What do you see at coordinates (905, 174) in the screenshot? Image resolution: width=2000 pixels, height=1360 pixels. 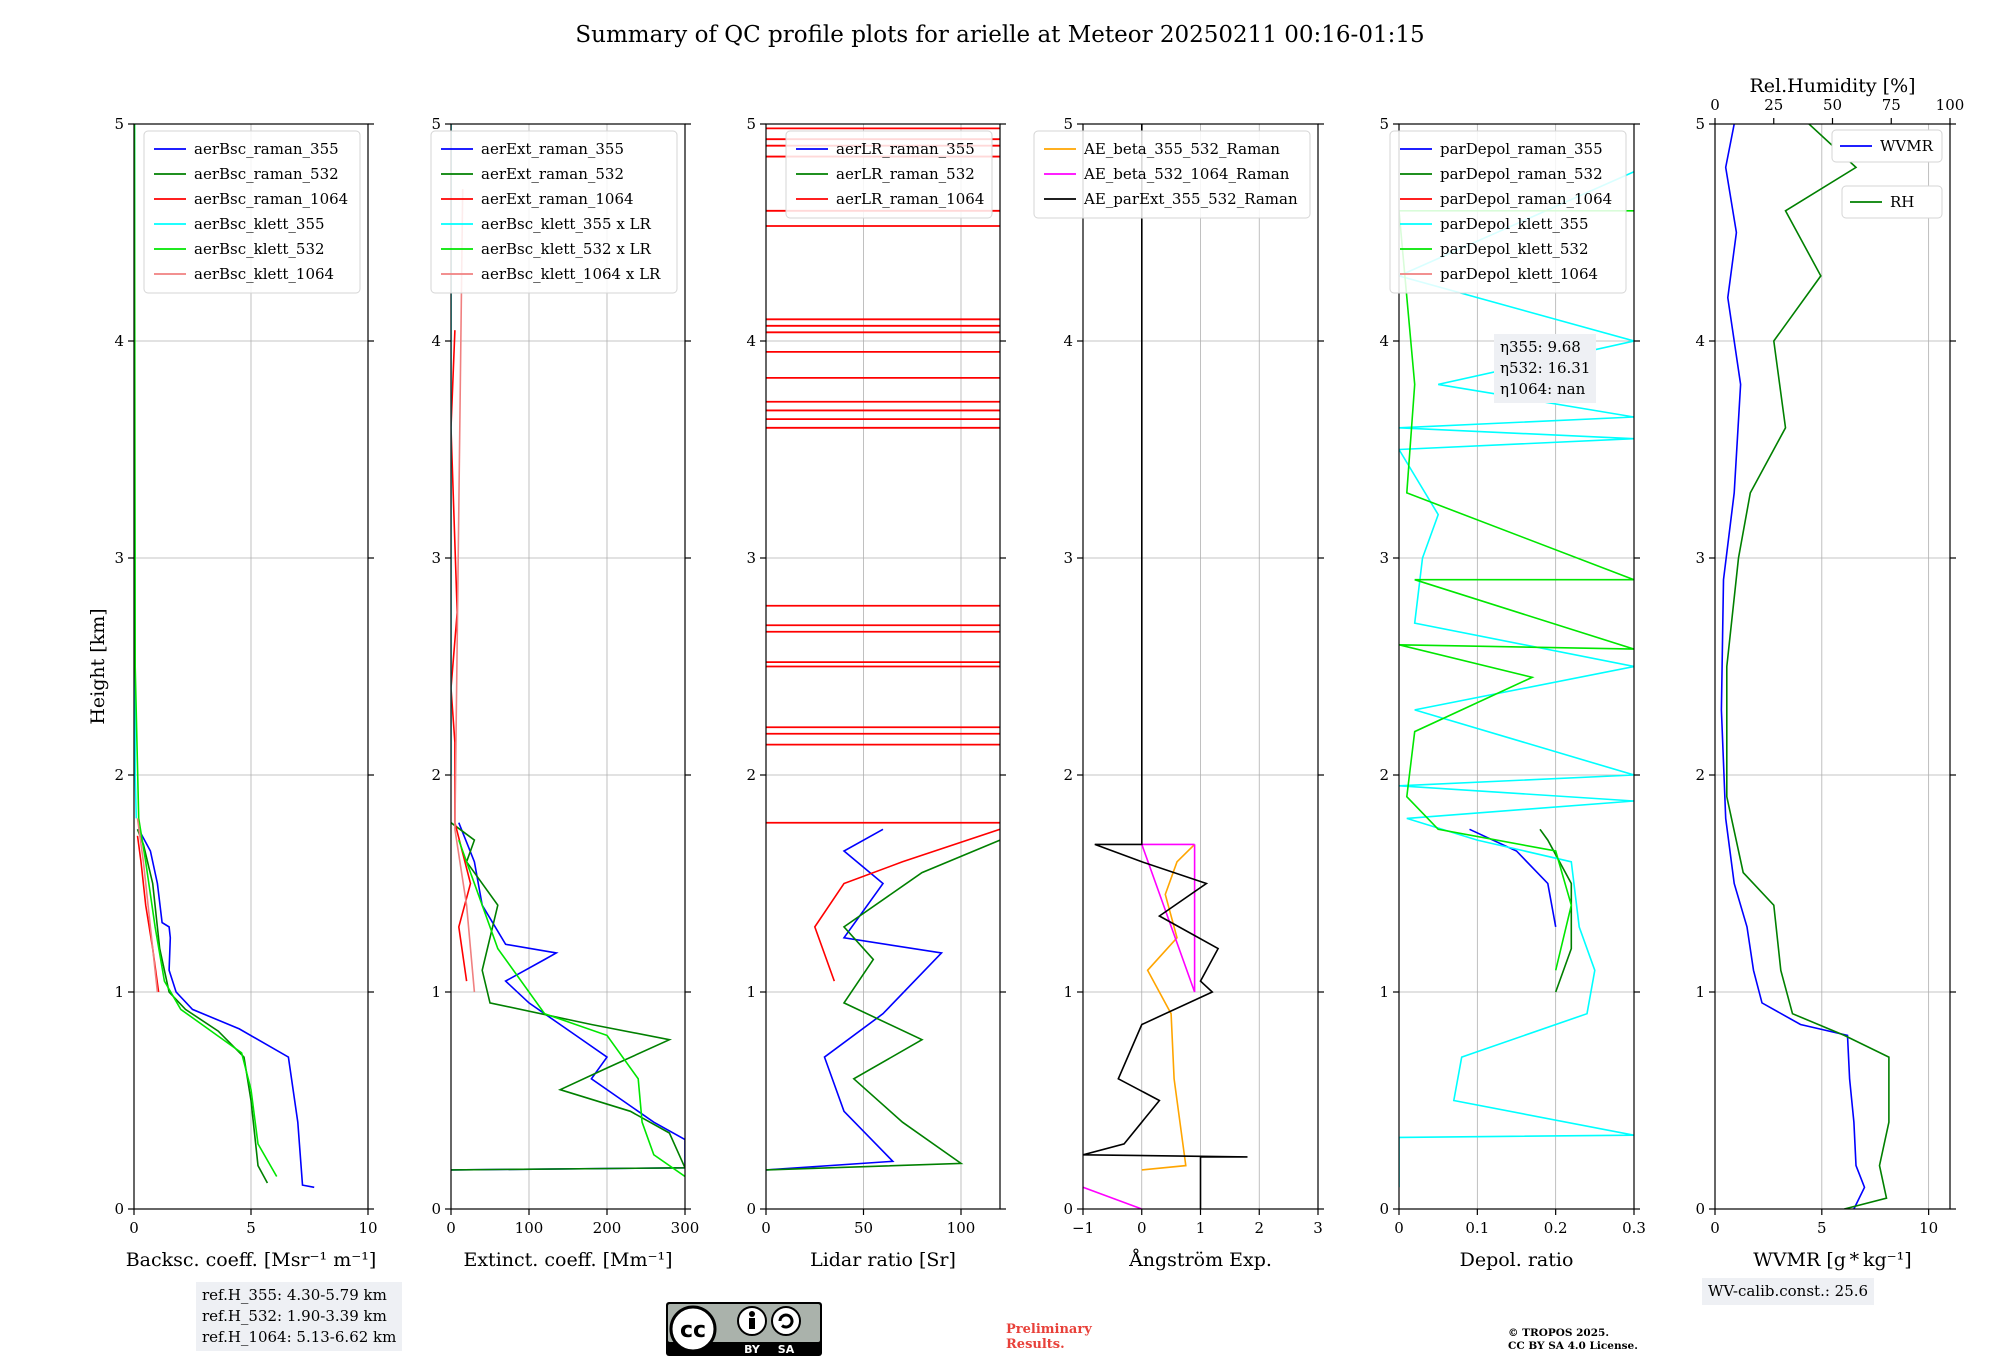 I see `legend-label: aerLR_raman_532` at bounding box center [905, 174].